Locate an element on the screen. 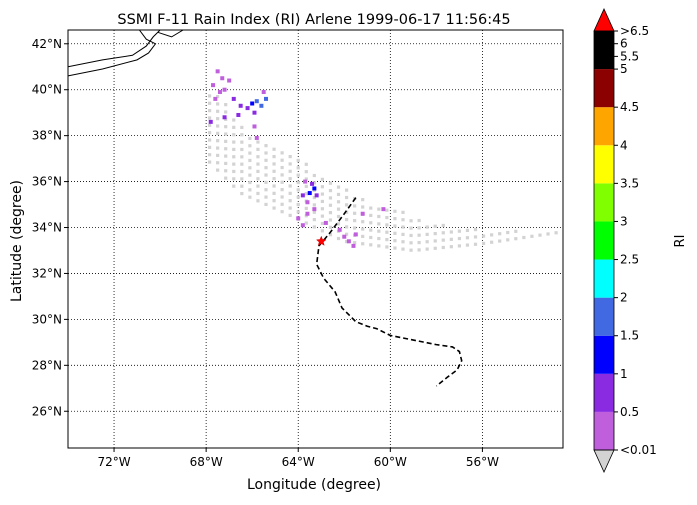 This screenshot has width=697, height=505. storm-center-marker is located at coordinates (321, 240).